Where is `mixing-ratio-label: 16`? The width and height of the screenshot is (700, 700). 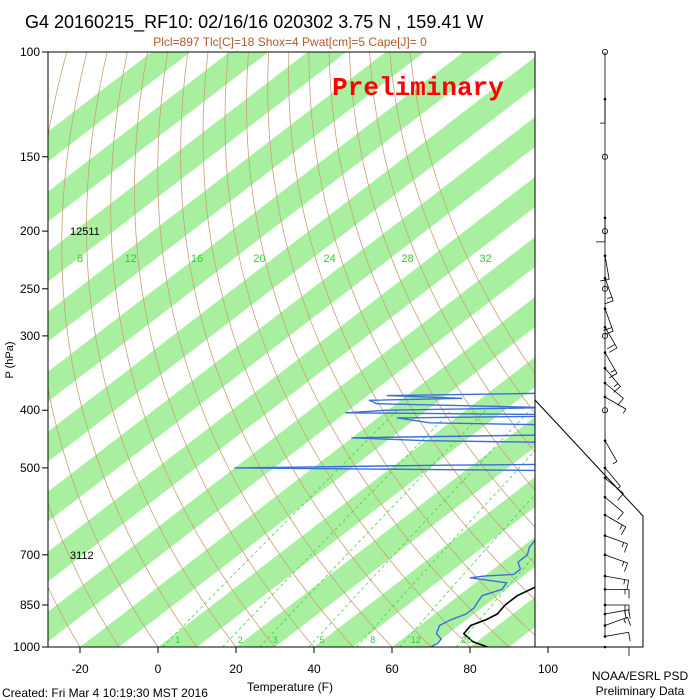 mixing-ratio-label: 16 is located at coordinates (197, 259).